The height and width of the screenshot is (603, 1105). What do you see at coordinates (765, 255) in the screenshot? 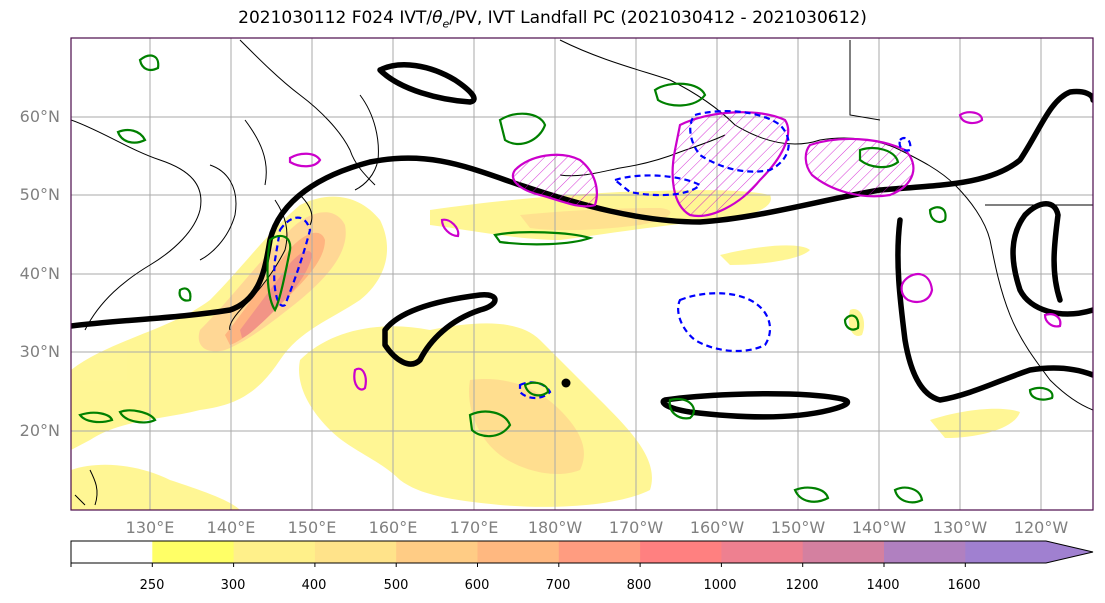
I see `ivt-shading-central-east` at bounding box center [765, 255].